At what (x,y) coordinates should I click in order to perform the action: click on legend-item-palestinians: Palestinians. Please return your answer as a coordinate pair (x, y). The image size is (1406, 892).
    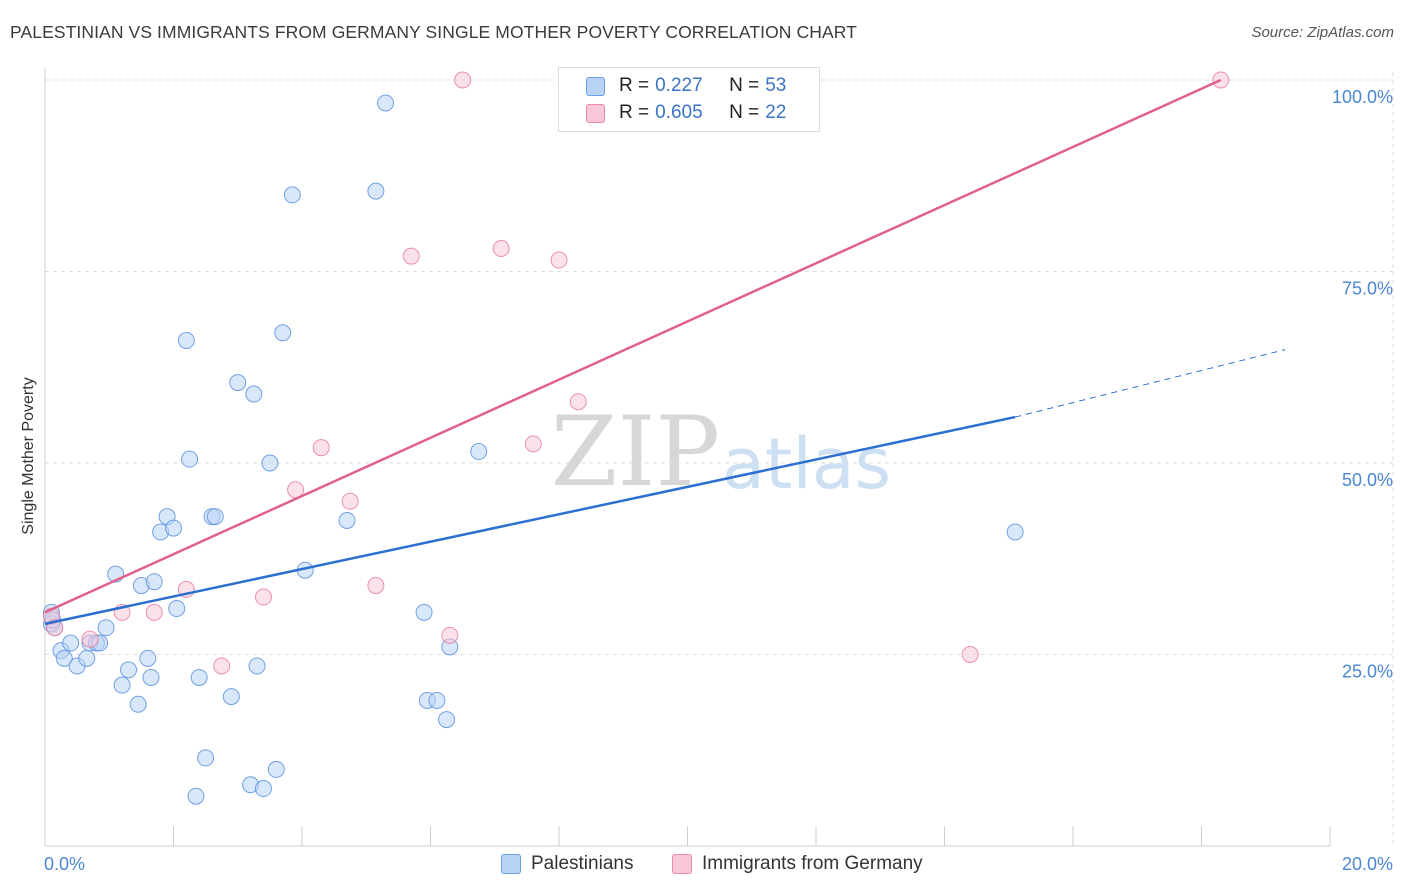
    Looking at the image, I should click on (567, 864).